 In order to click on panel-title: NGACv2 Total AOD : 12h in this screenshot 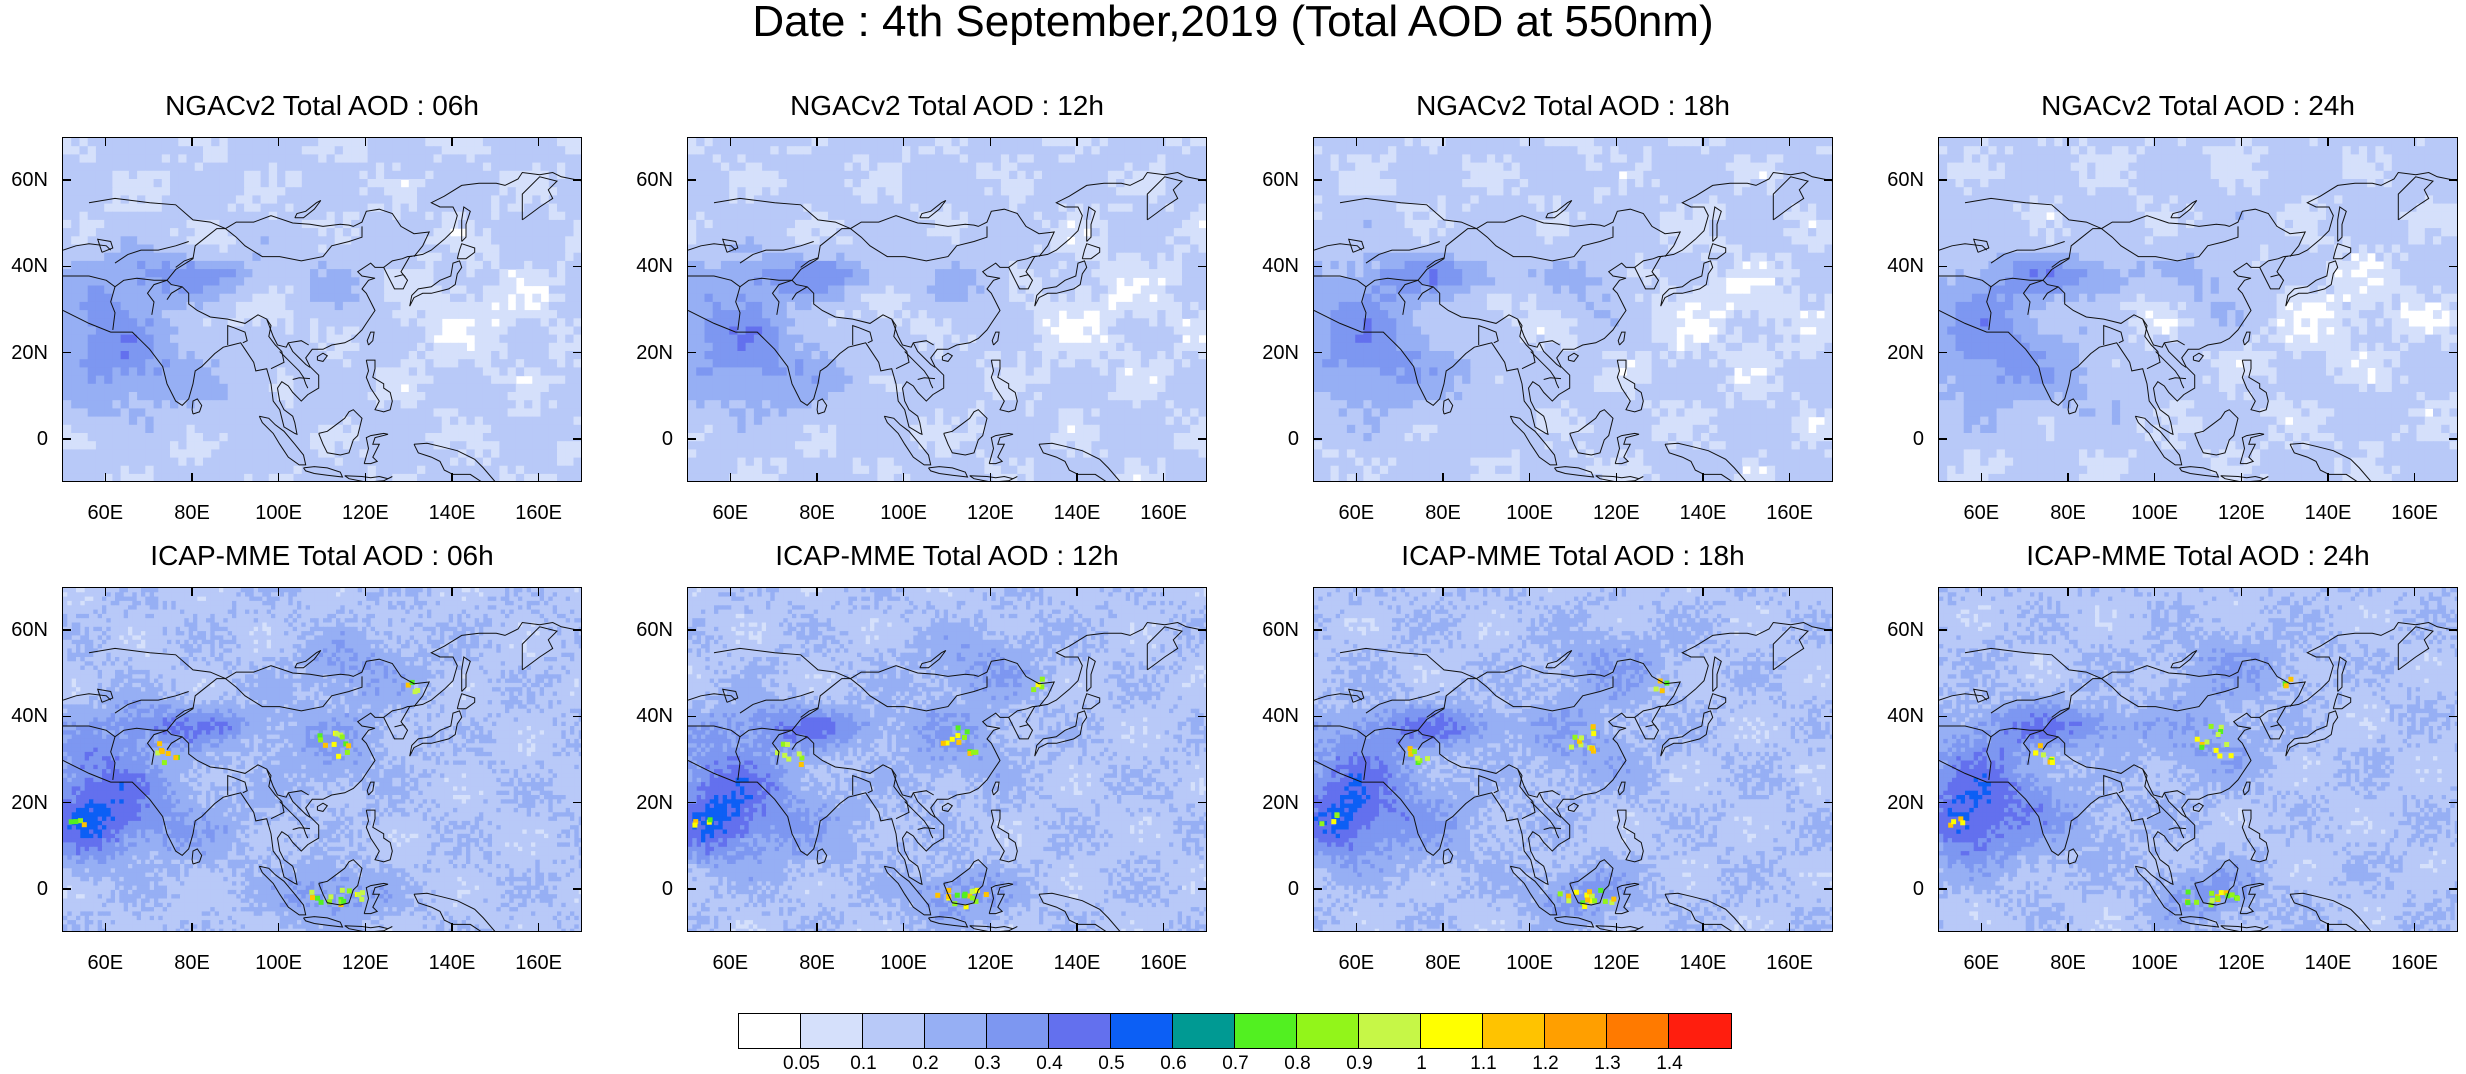, I will do `click(947, 106)`.